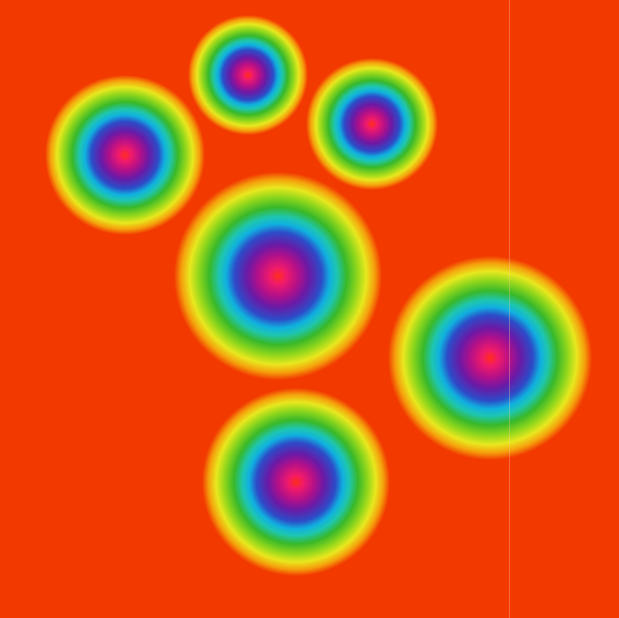  What do you see at coordinates (509, 309) in the screenshot?
I see `vertical-seam-line` at bounding box center [509, 309].